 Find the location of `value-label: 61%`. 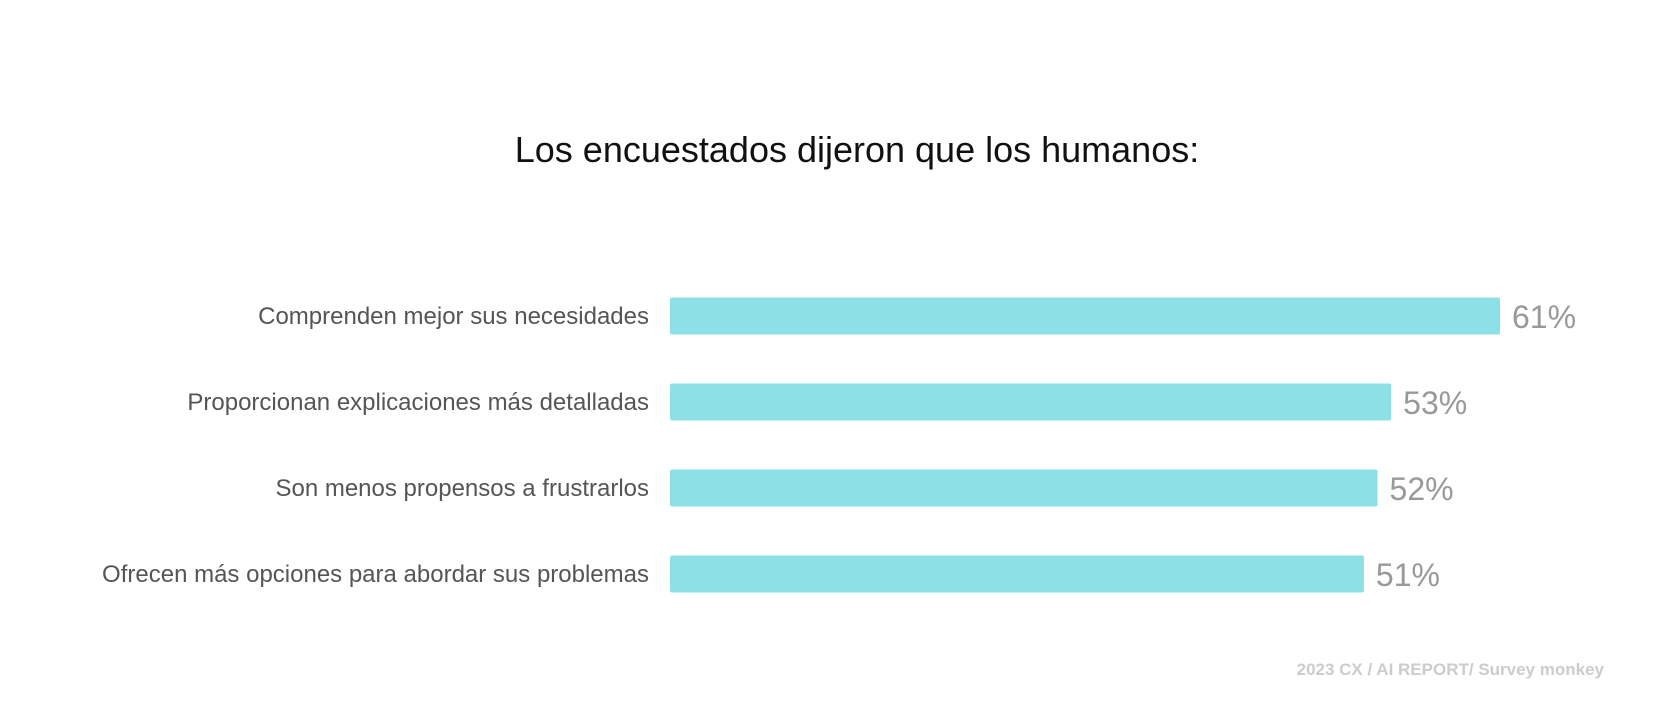

value-label: 61% is located at coordinates (1544, 317).